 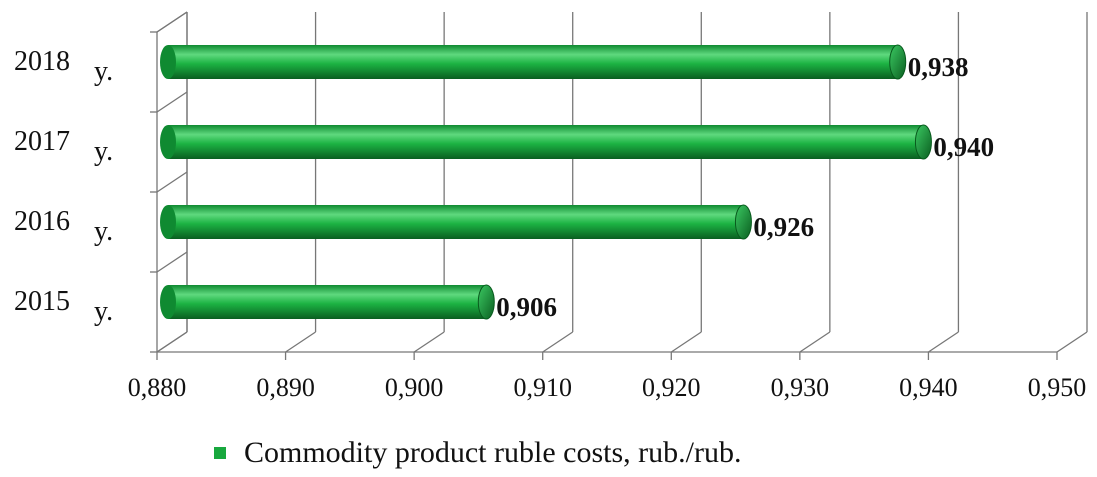 I want to click on x-tick-label: 0,910, so click(x=542, y=387).